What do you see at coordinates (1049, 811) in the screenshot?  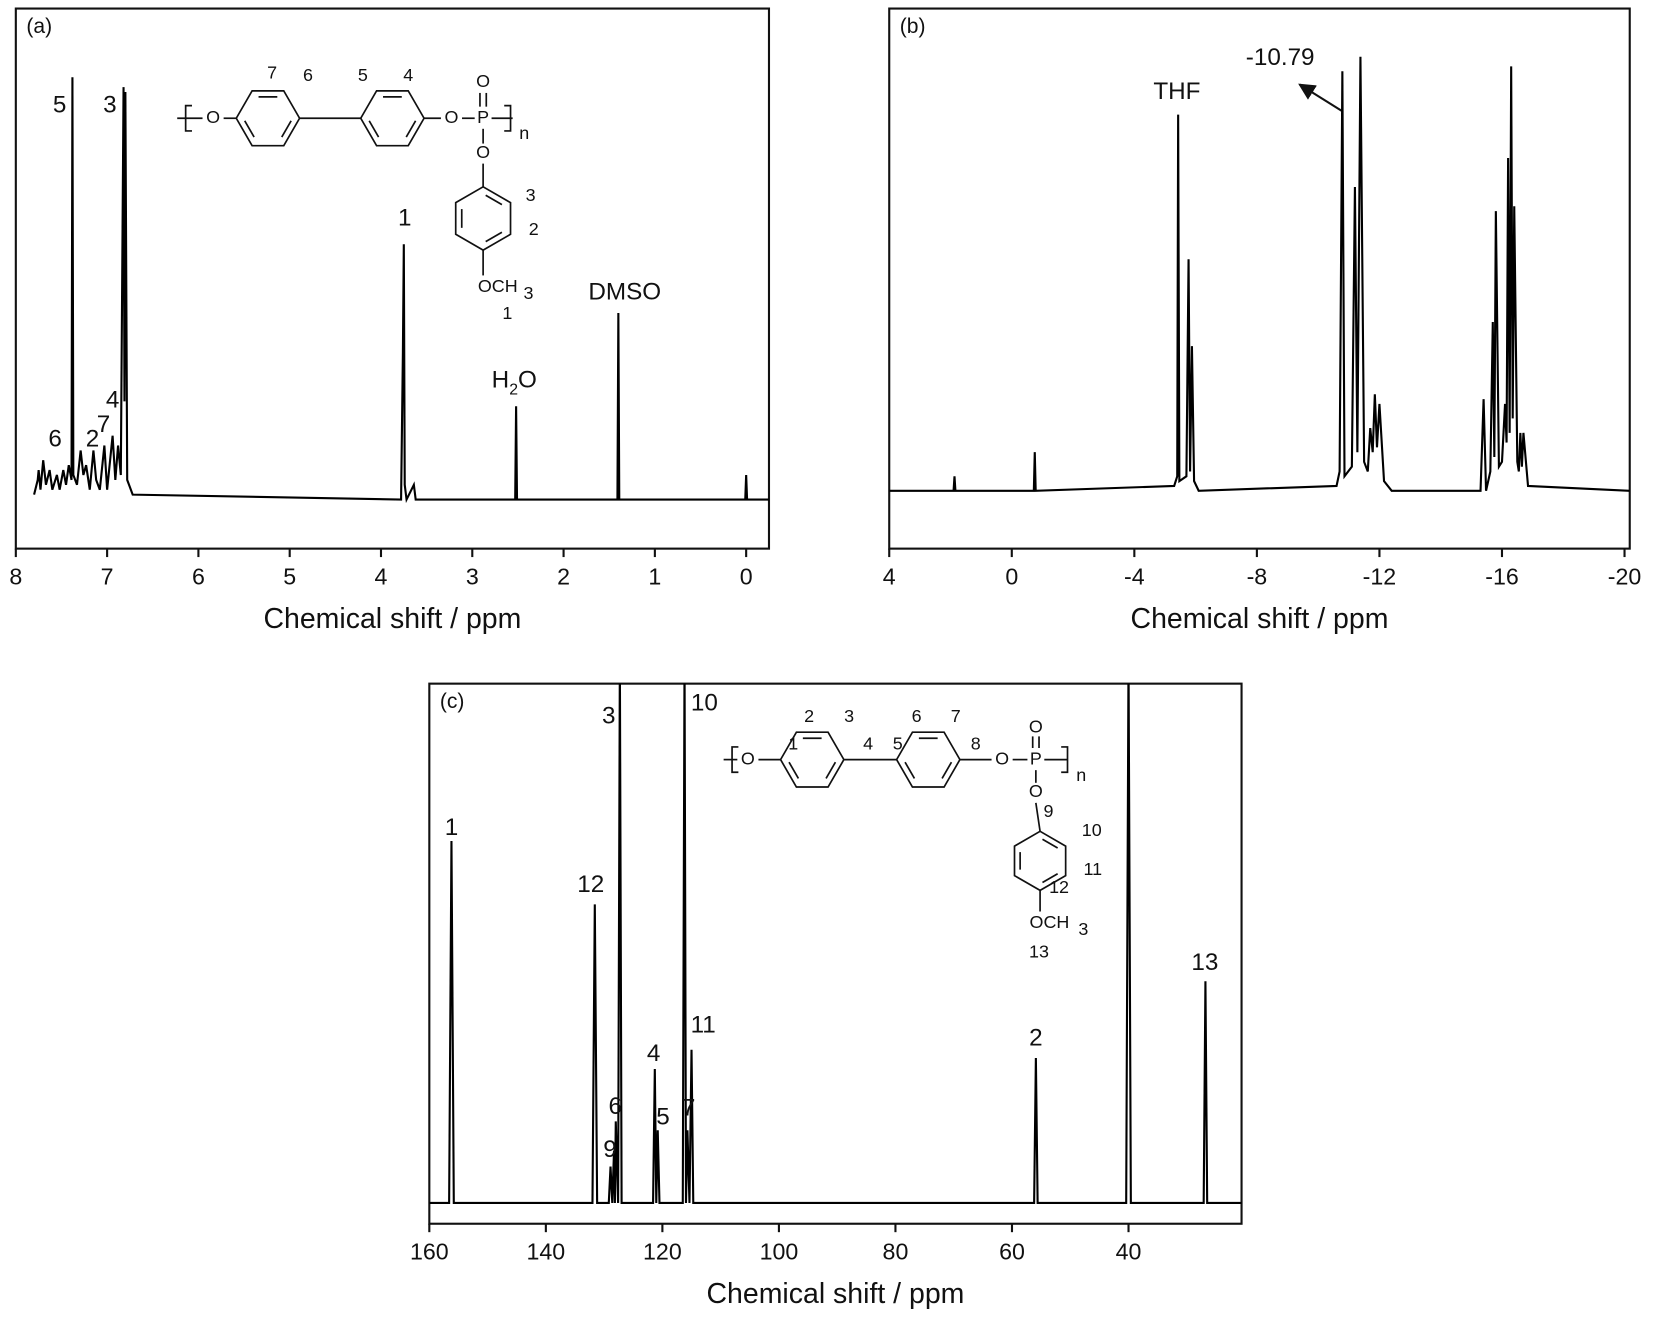 I see `structure-label: 9` at bounding box center [1049, 811].